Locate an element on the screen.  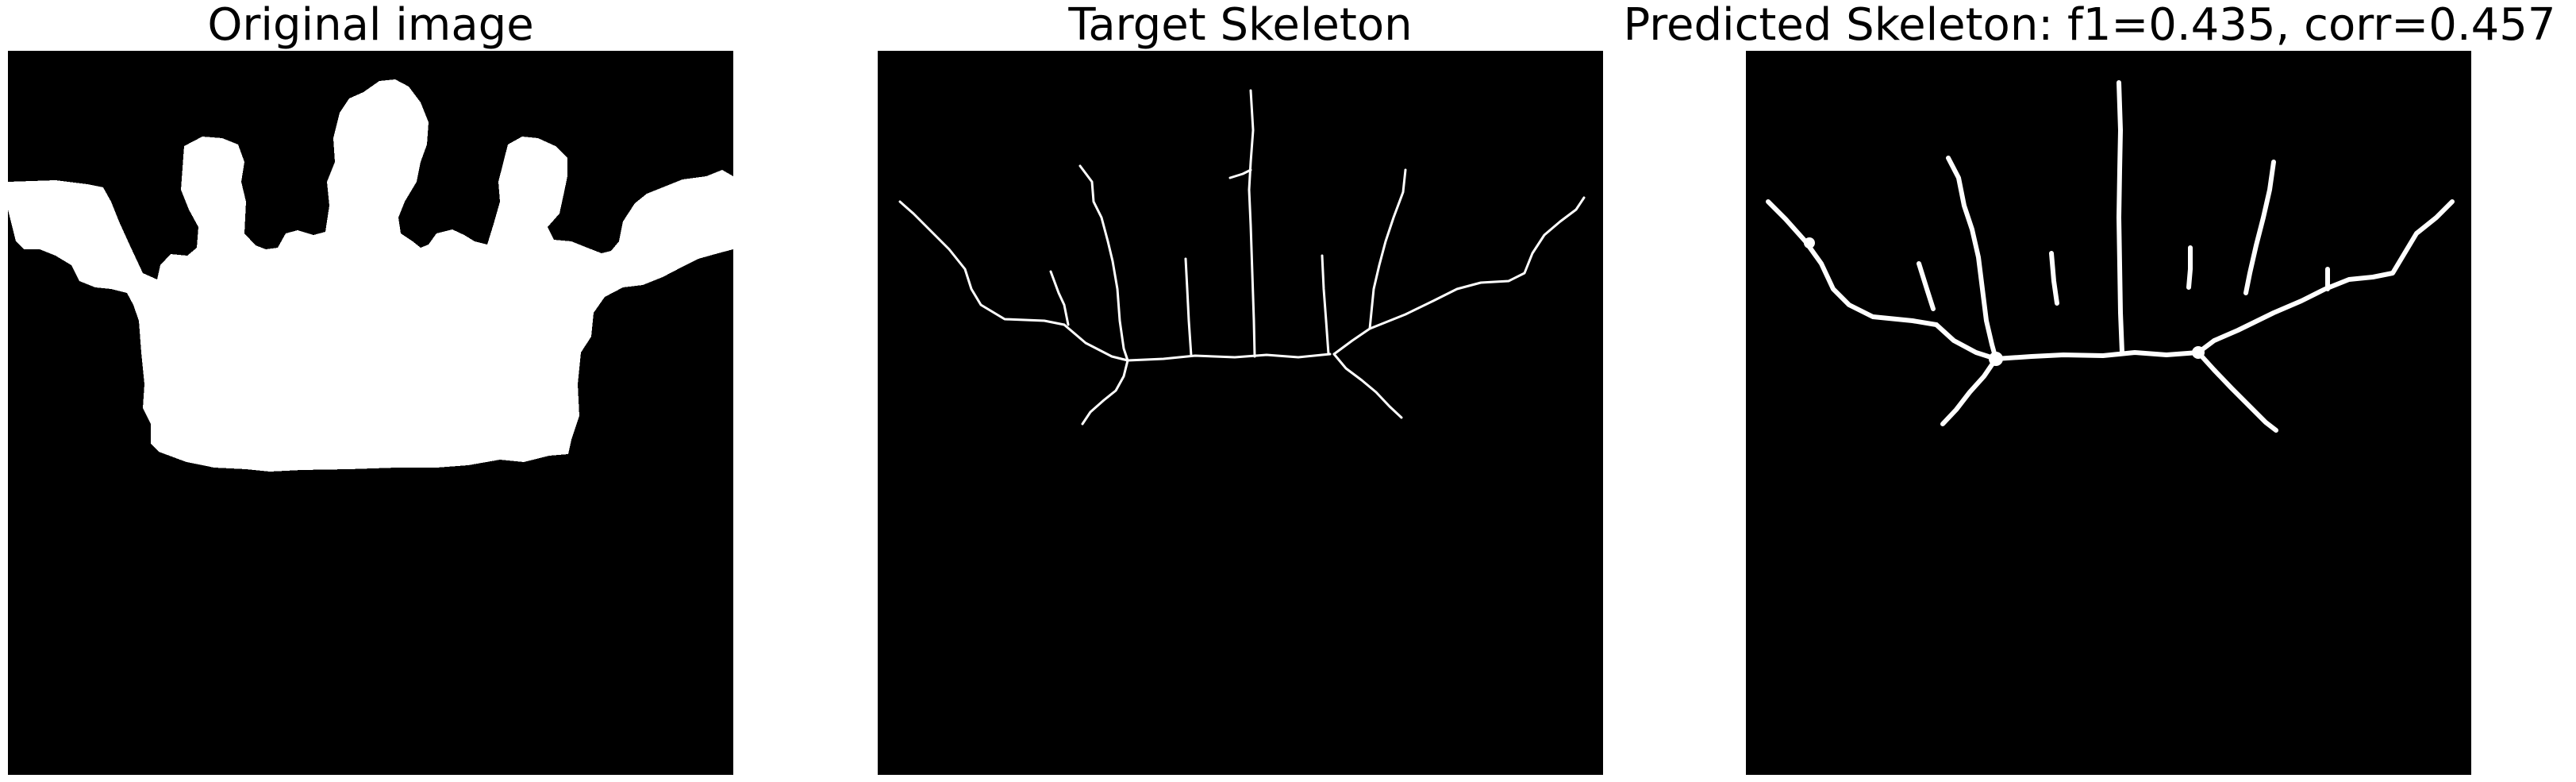
skeleton-right-outer-branch is located at coordinates (1477, 263).